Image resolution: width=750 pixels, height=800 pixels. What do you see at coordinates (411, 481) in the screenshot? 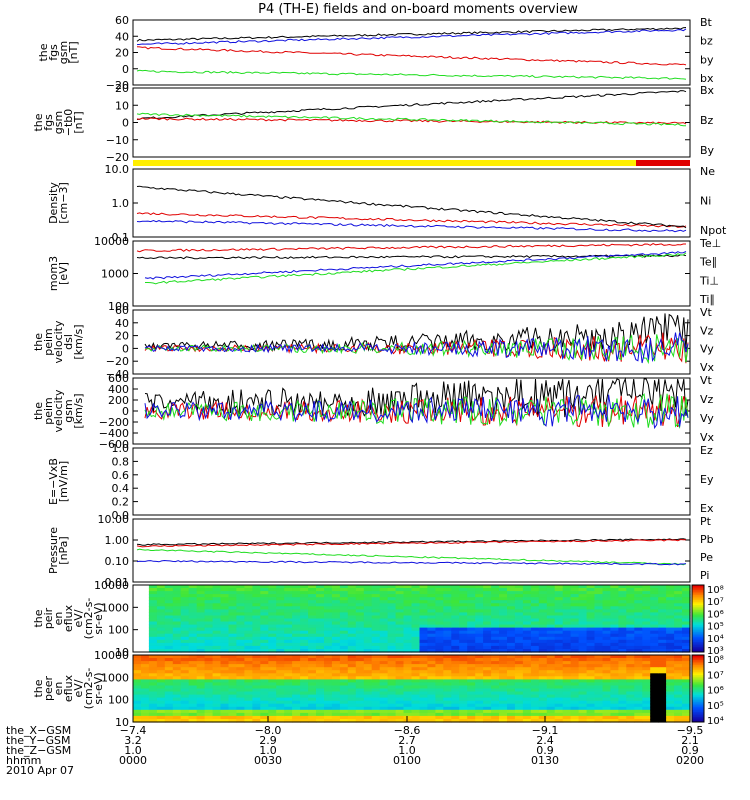
I see `panel-frame` at bounding box center [411, 481].